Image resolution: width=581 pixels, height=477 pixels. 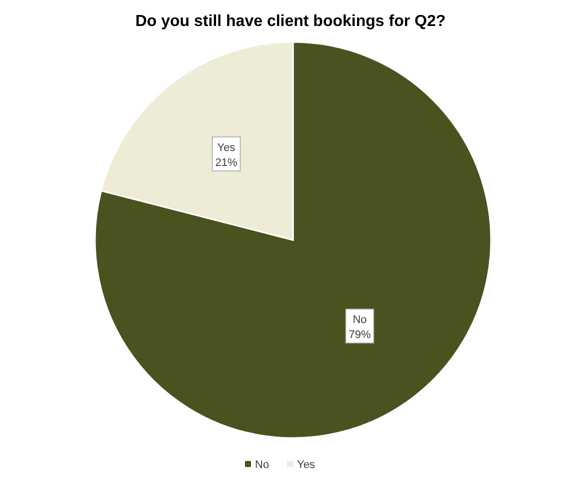 What do you see at coordinates (226, 162) in the screenshot?
I see `data-label: 21%` at bounding box center [226, 162].